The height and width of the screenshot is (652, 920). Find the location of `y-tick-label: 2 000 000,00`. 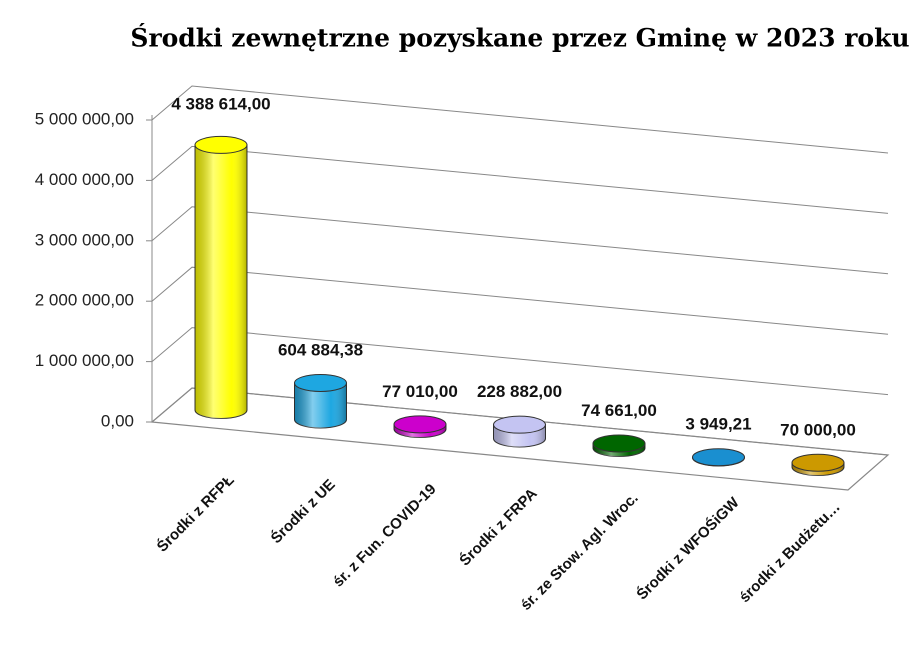

y-tick-label: 2 000 000,00 is located at coordinates (84, 300).